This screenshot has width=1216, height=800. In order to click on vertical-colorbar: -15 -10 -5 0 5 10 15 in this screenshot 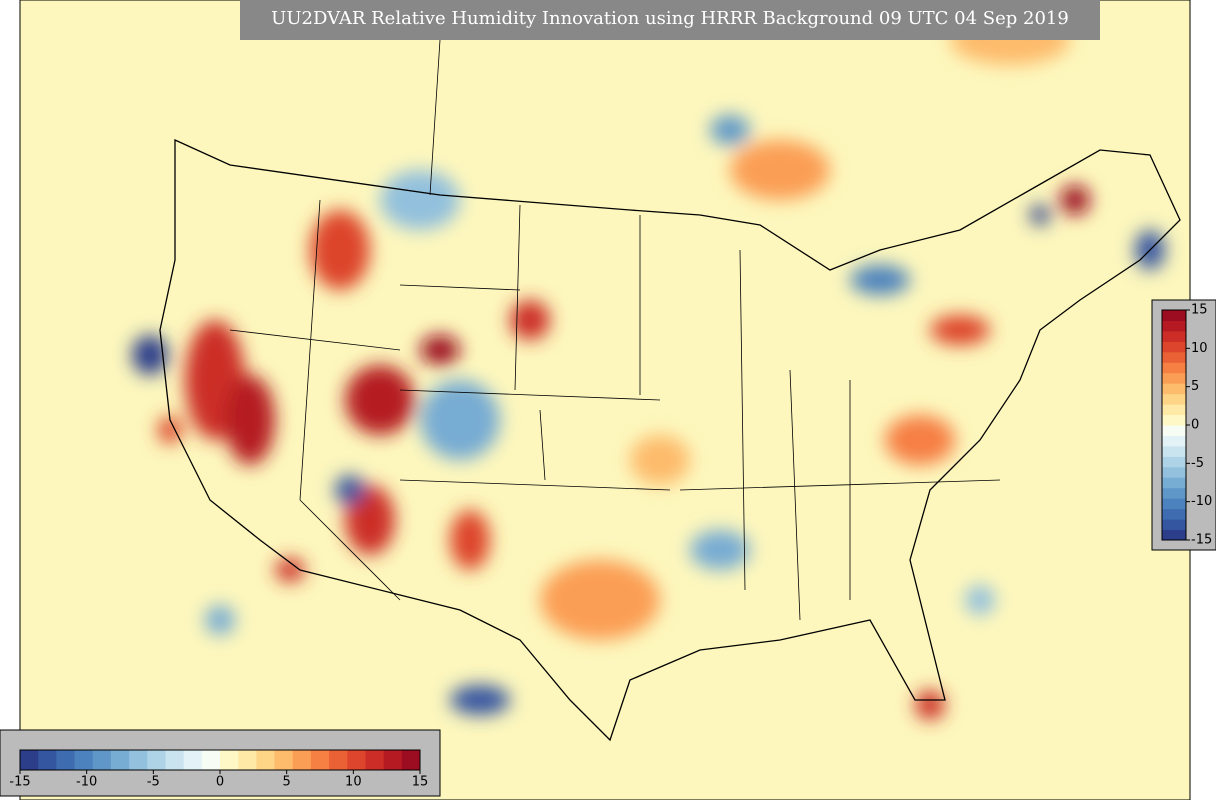, I will do `click(1186, 425)`.